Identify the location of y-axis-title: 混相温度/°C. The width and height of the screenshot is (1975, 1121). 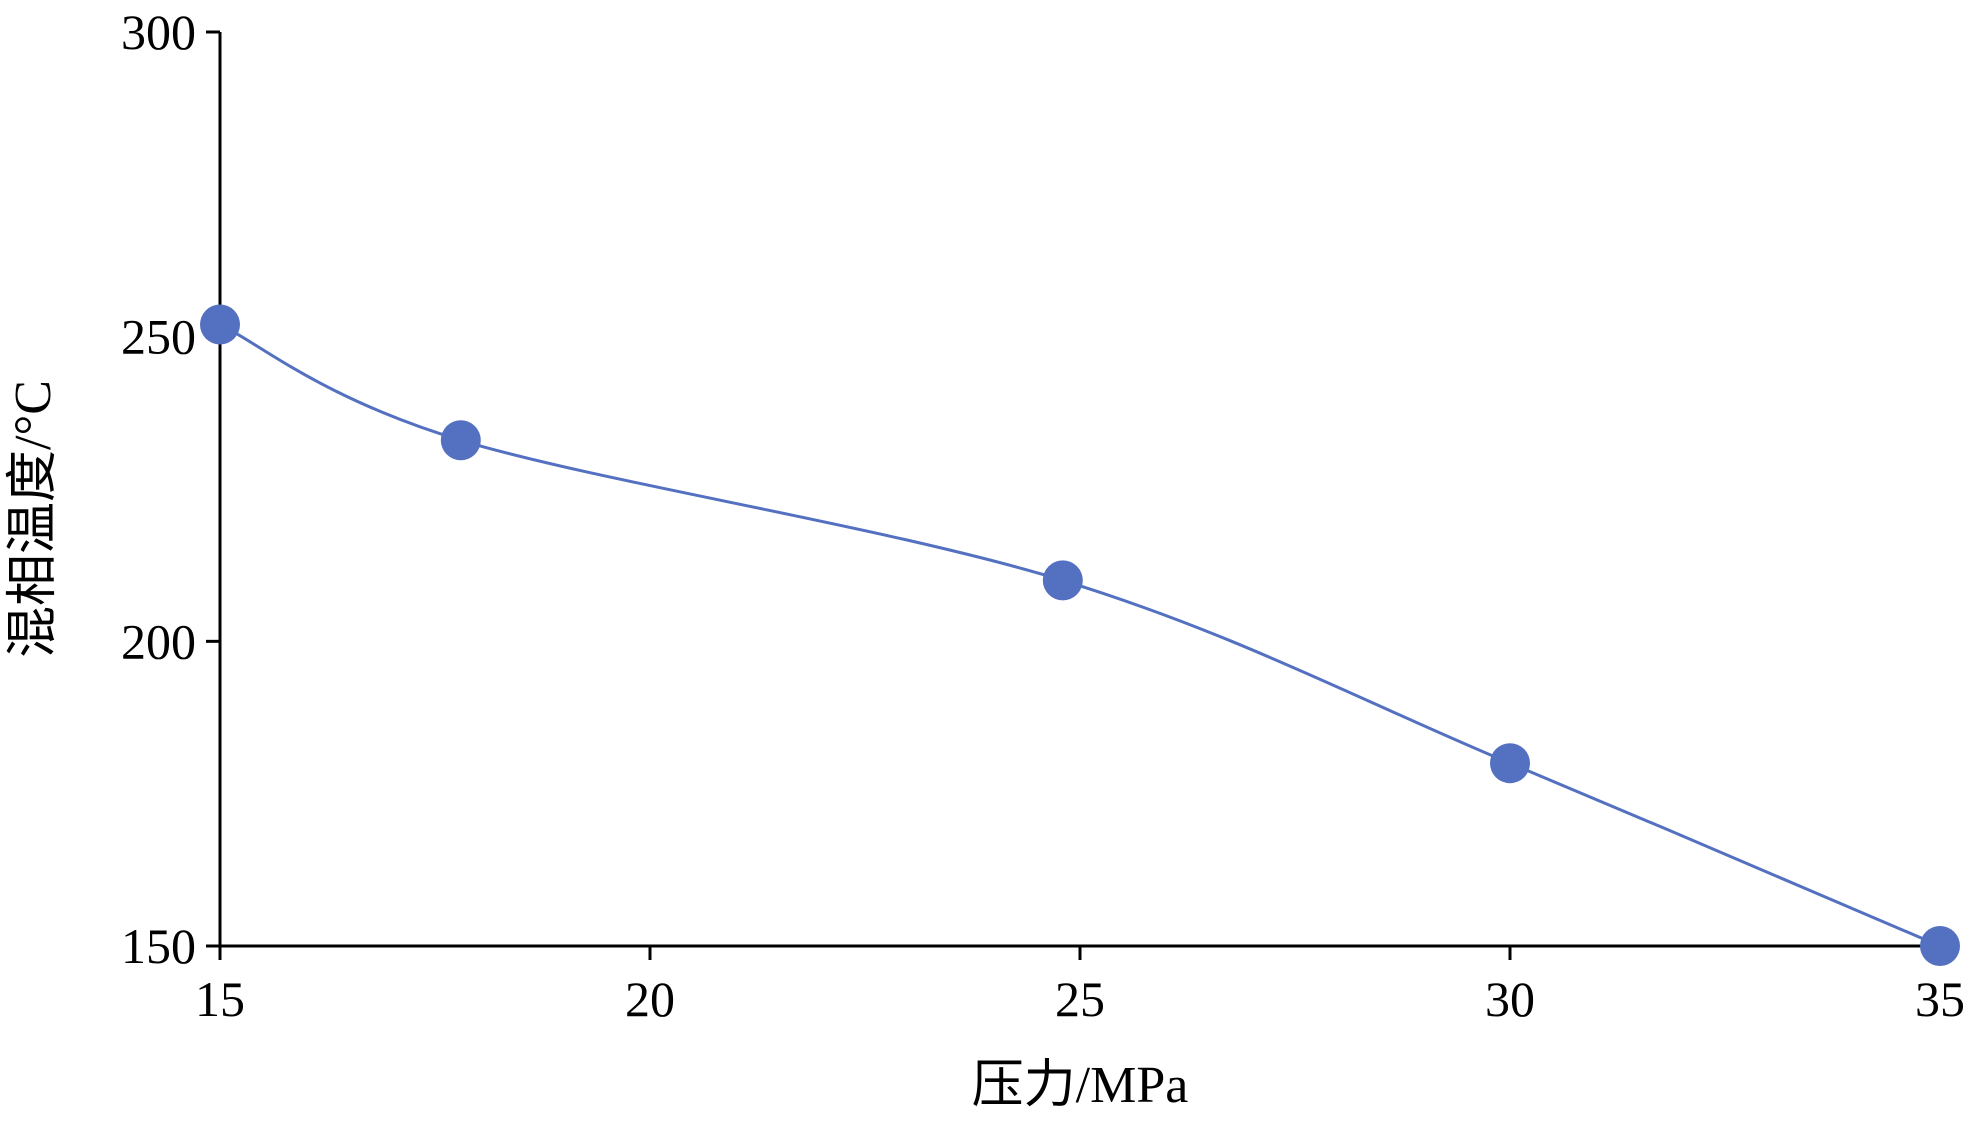
(33, 519).